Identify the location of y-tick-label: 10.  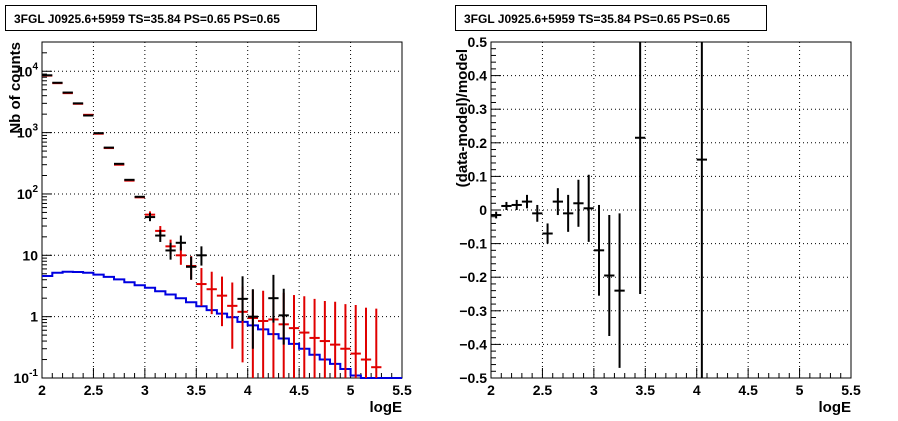
(30, 255).